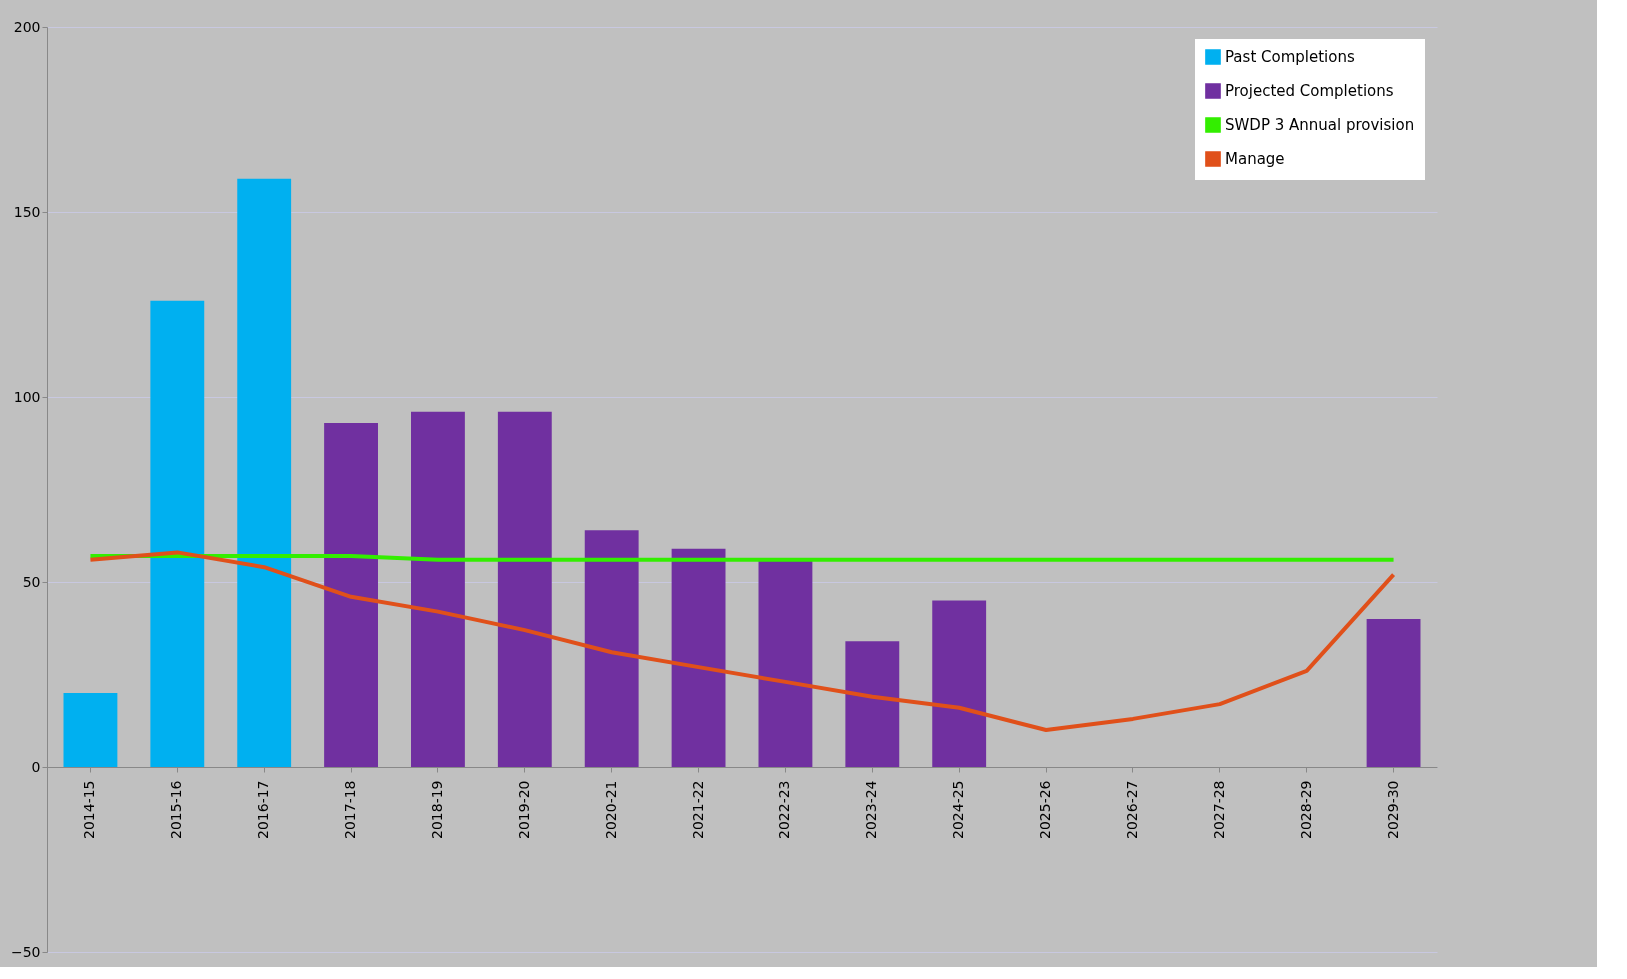  What do you see at coordinates (784, 809) in the screenshot?
I see `x-tick-label: 2022-23` at bounding box center [784, 809].